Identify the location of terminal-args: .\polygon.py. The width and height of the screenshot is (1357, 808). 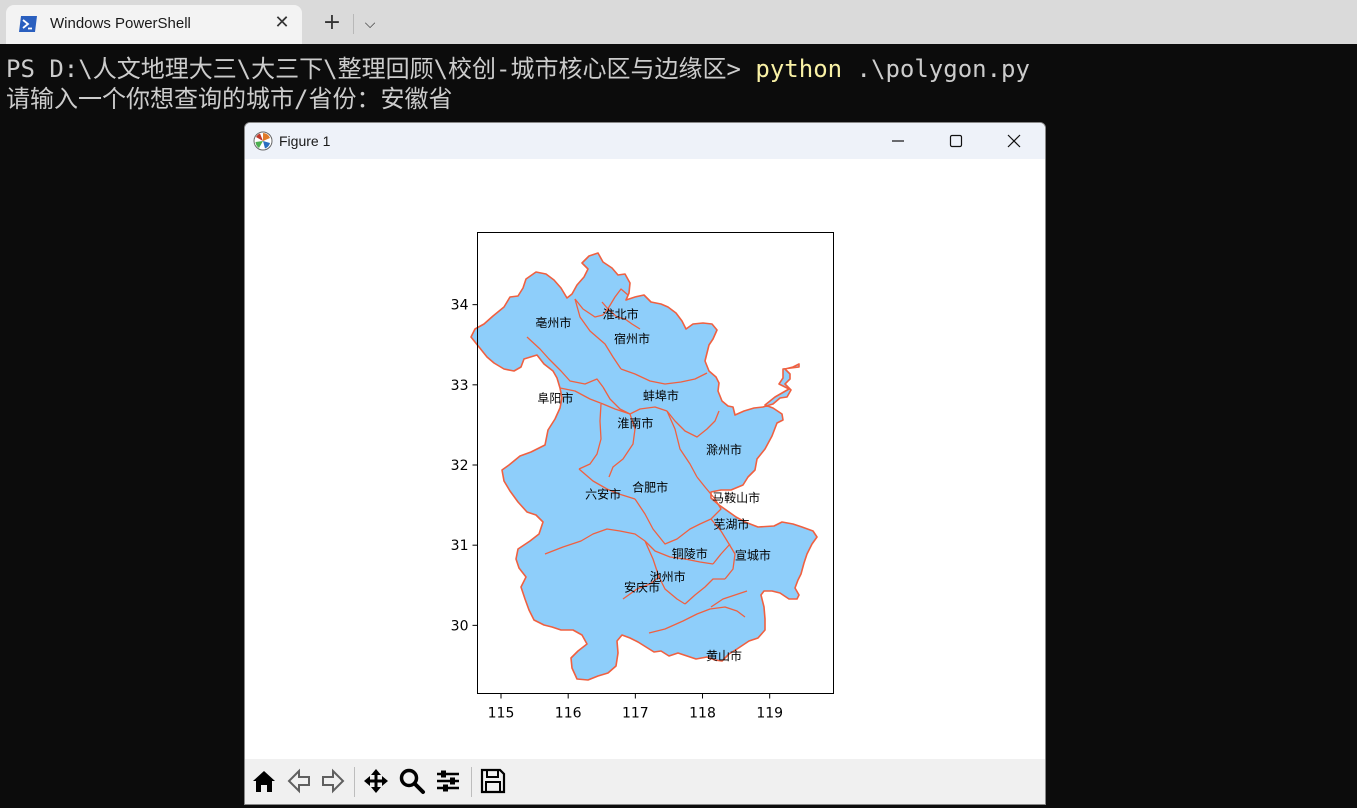
(936, 69).